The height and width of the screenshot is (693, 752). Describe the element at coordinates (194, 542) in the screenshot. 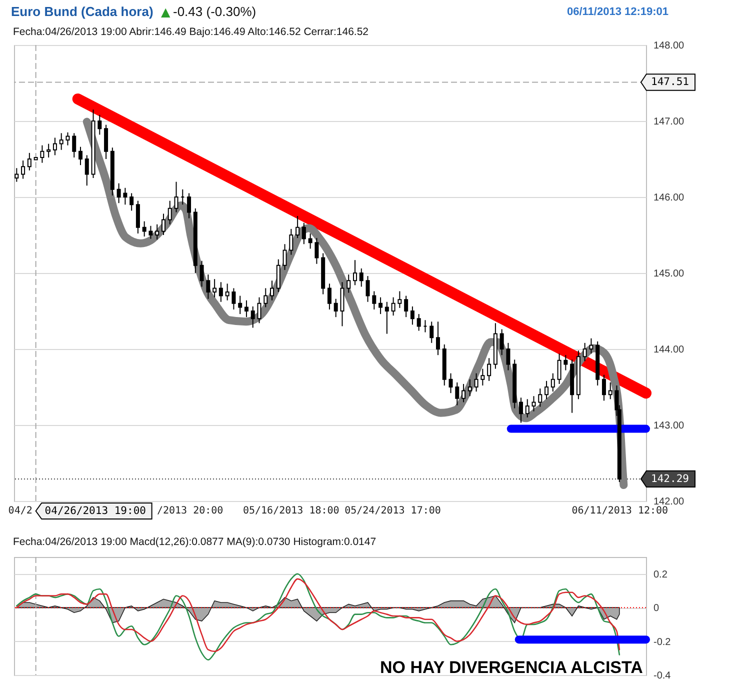

I see `text: Fecha:04/26/2013 19:00 Macd(12,26):0.0877 MA(9):0.0730 Histogram:0.0147` at that location.